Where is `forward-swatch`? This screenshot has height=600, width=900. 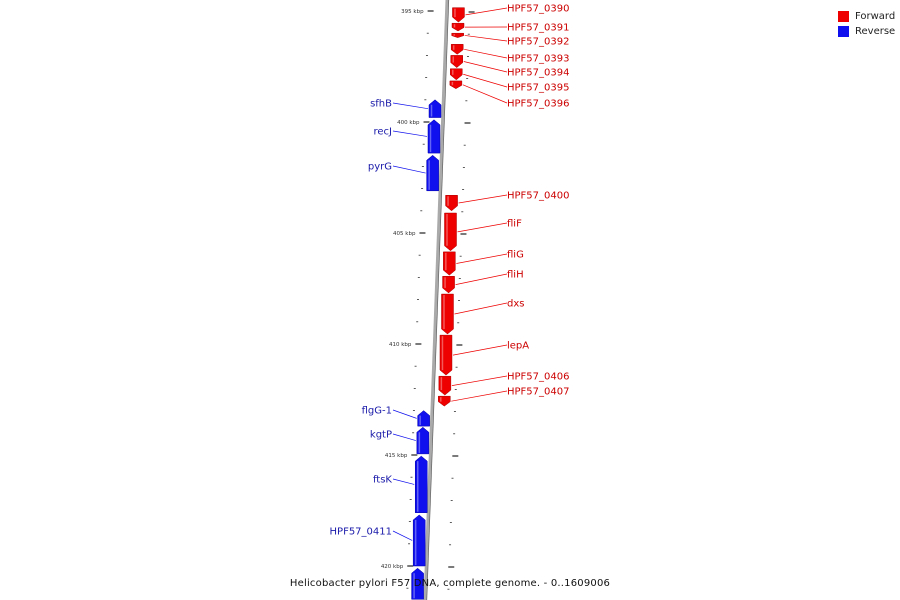
forward-swatch is located at coordinates (843, 16).